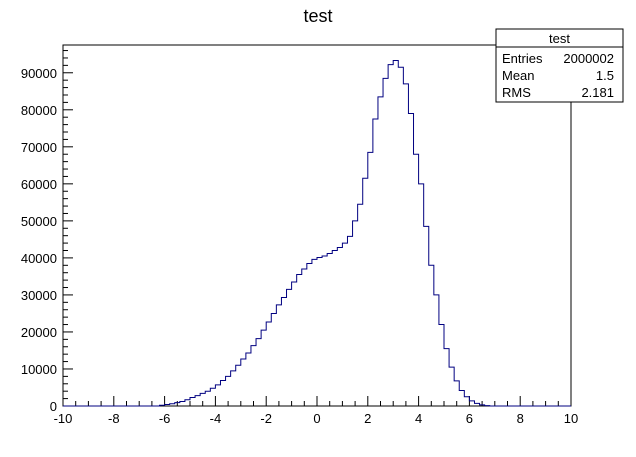 The image size is (636, 457). What do you see at coordinates (266, 418) in the screenshot?
I see `x-tick-label: -2` at bounding box center [266, 418].